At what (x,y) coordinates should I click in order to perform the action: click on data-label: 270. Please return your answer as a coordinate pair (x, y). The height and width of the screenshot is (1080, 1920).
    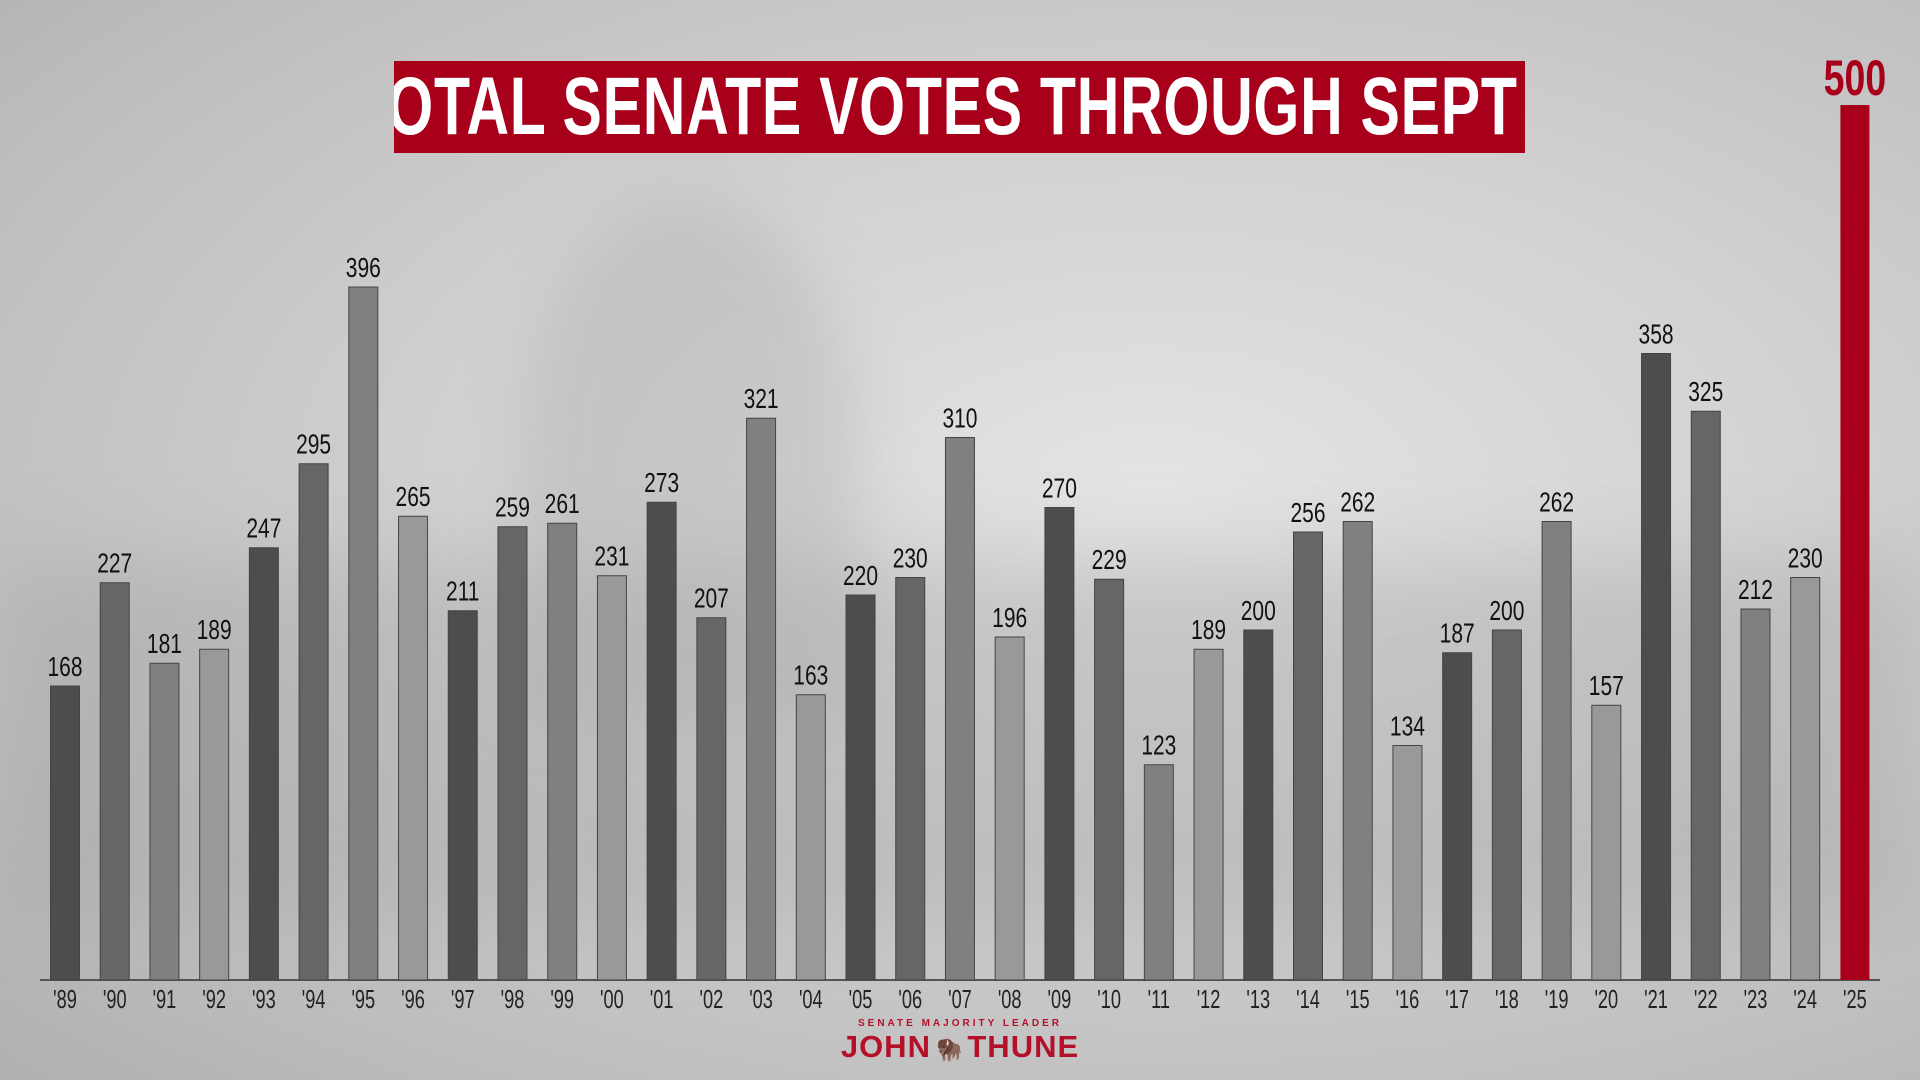
    Looking at the image, I should click on (1059, 489).